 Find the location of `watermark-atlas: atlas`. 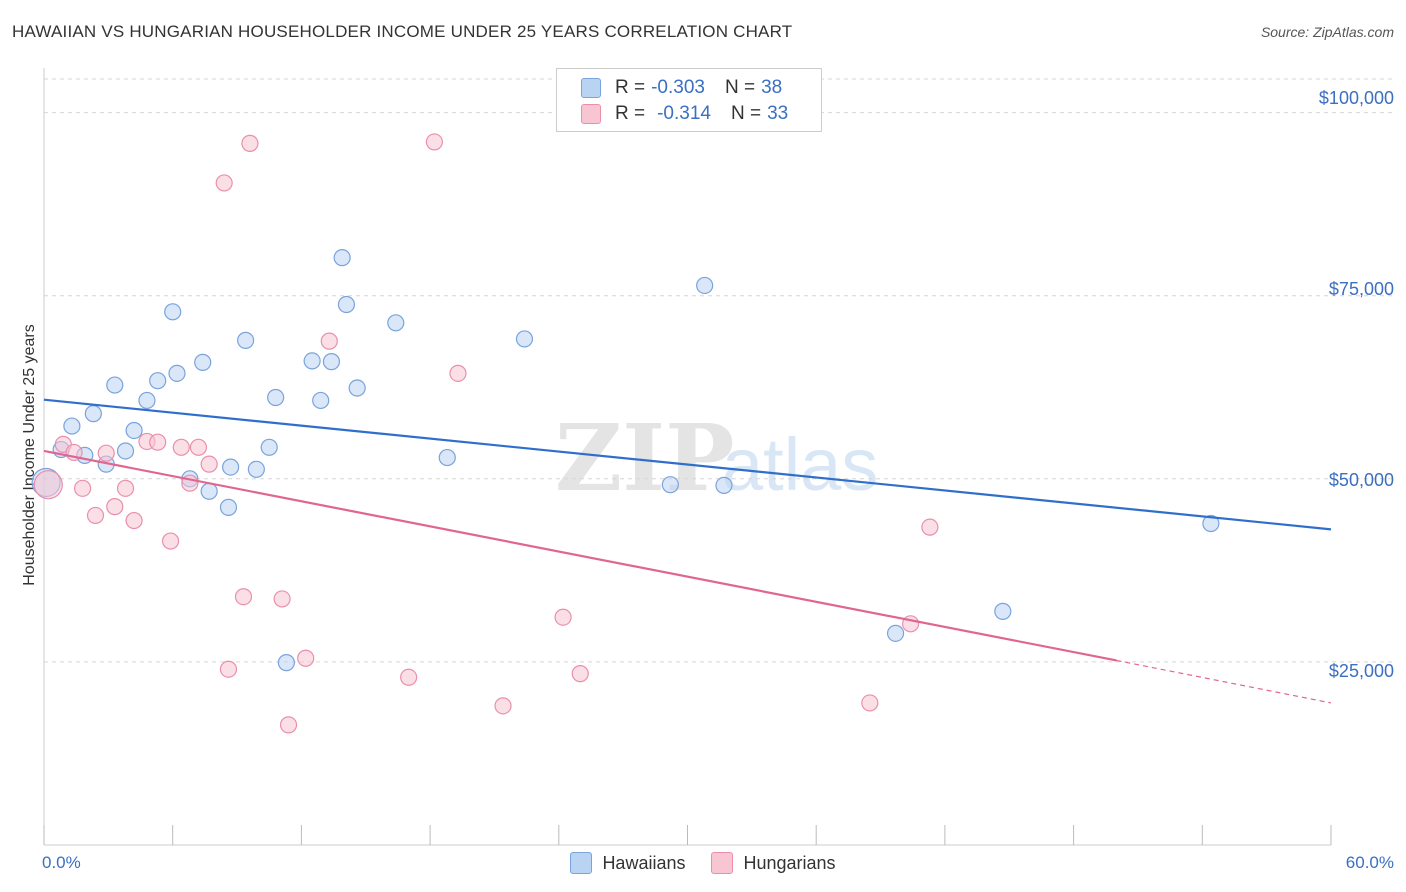

watermark-atlas: atlas is located at coordinates (800, 464).